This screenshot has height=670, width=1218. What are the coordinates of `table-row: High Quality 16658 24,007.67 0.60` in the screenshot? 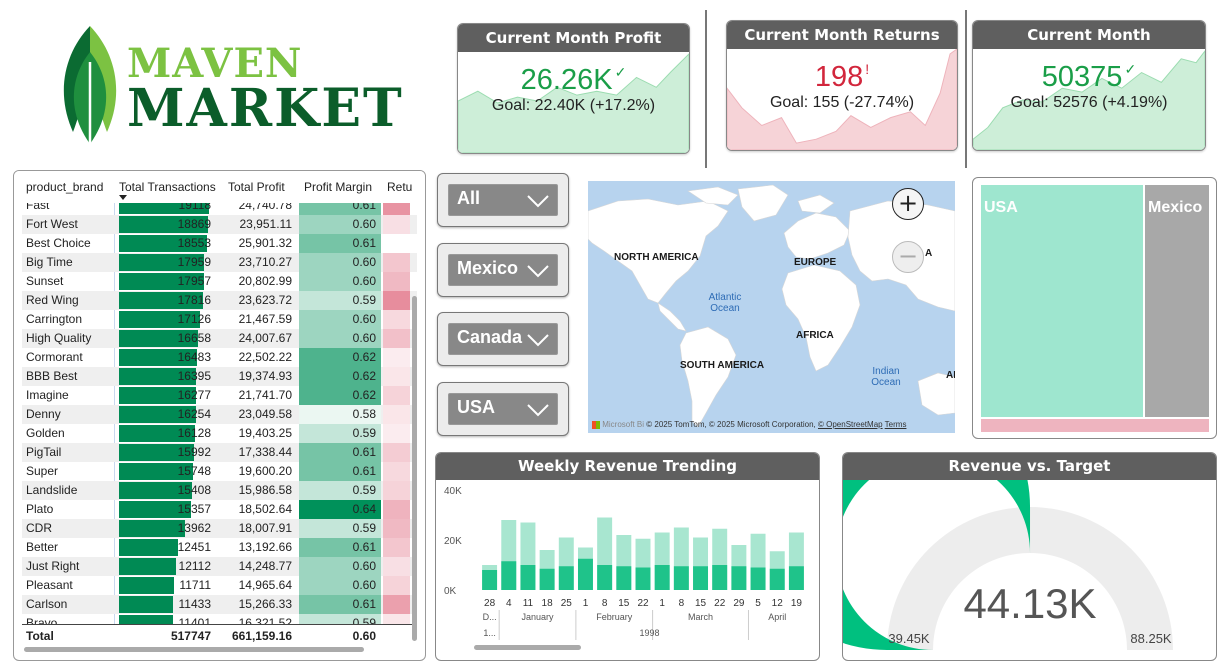 It's located at (219, 338).